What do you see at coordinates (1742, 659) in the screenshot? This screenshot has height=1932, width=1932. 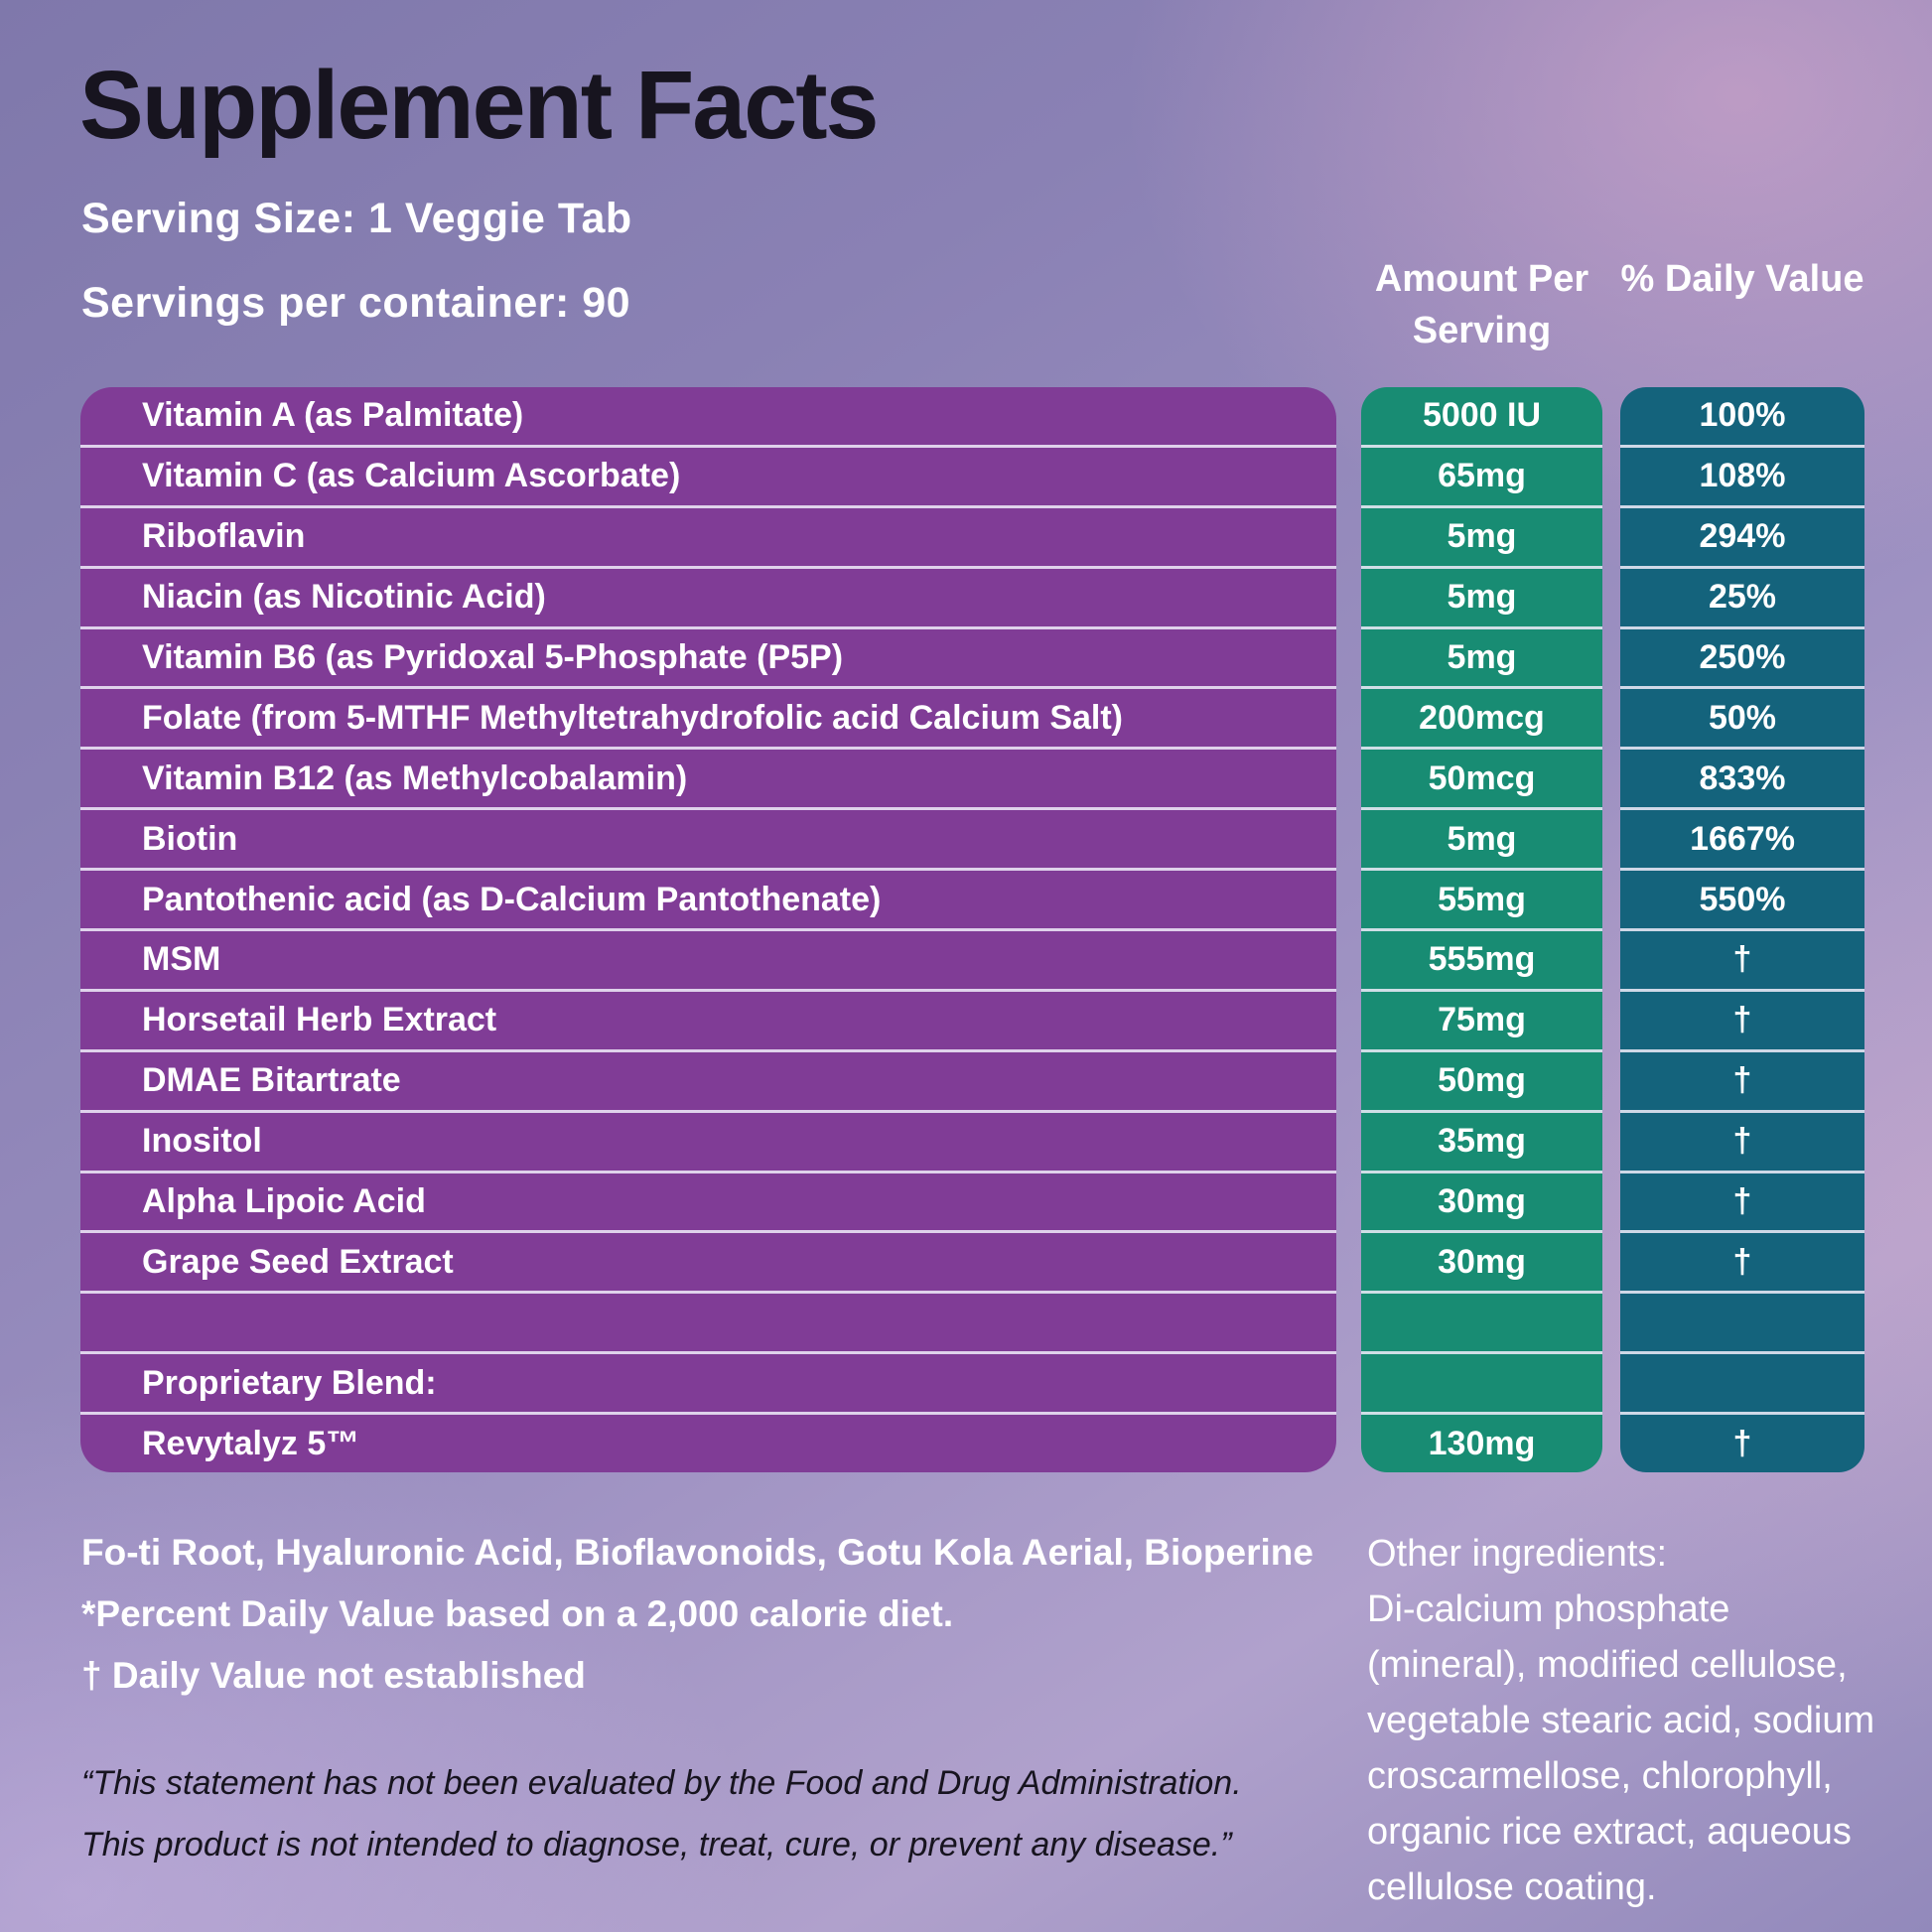 I see `dv-value: 250%` at bounding box center [1742, 659].